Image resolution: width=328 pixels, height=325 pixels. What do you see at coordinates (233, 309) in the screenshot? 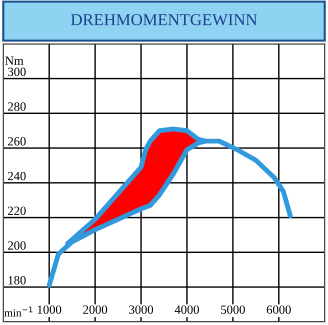
I see `x-tick-label: 5000` at bounding box center [233, 309].